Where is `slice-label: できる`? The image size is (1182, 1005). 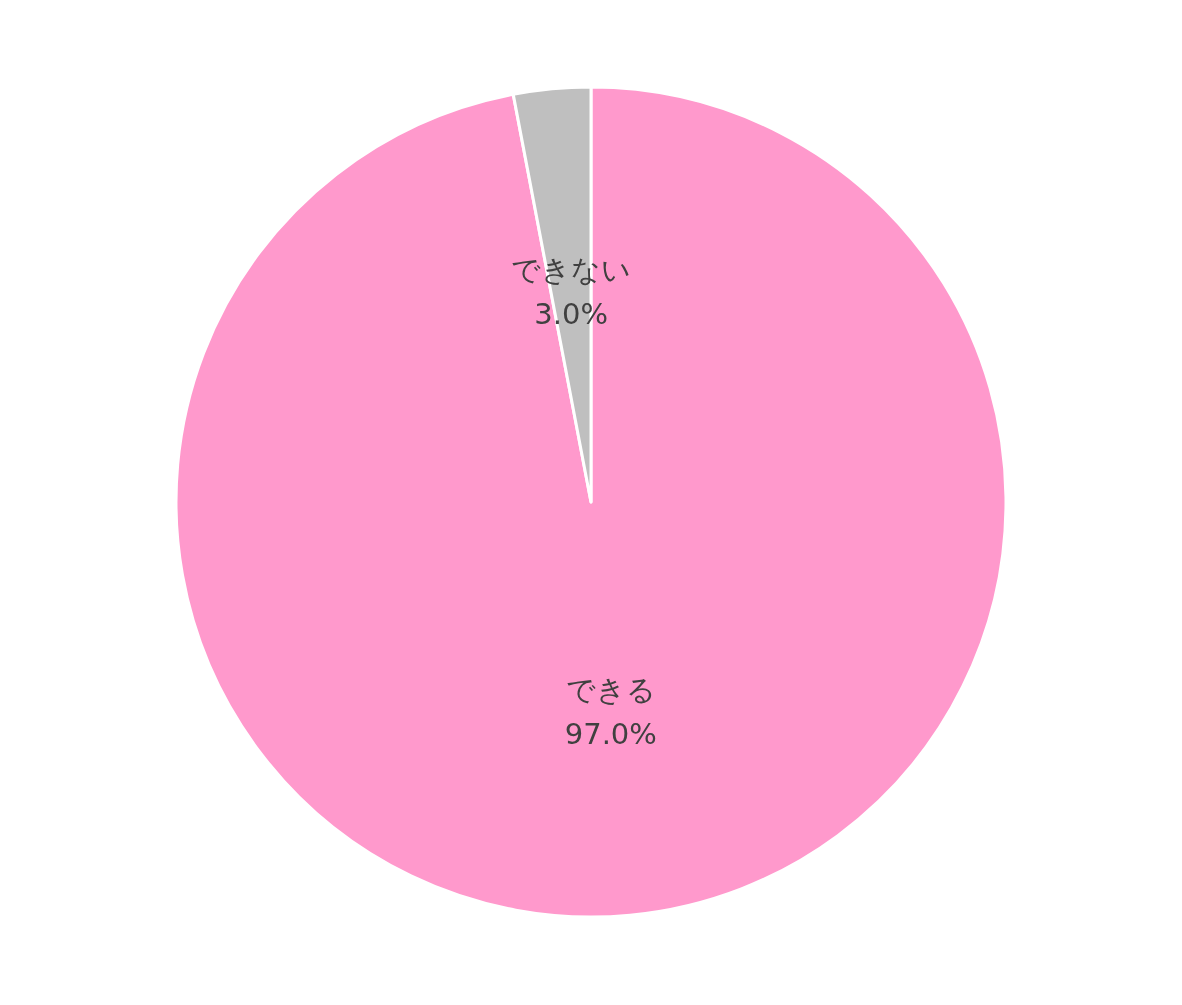 slice-label: できる is located at coordinates (610, 689).